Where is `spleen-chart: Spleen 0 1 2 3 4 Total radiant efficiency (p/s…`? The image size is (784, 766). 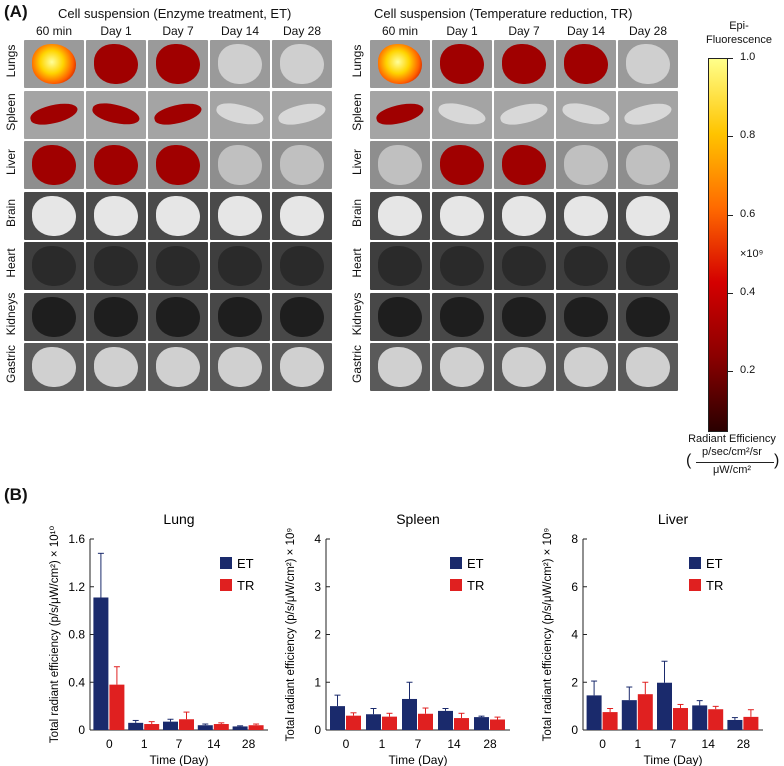 spleen-chart: Spleen 0 1 2 3 4 Total radiant efficiency (p/s… is located at coordinates (397, 638).